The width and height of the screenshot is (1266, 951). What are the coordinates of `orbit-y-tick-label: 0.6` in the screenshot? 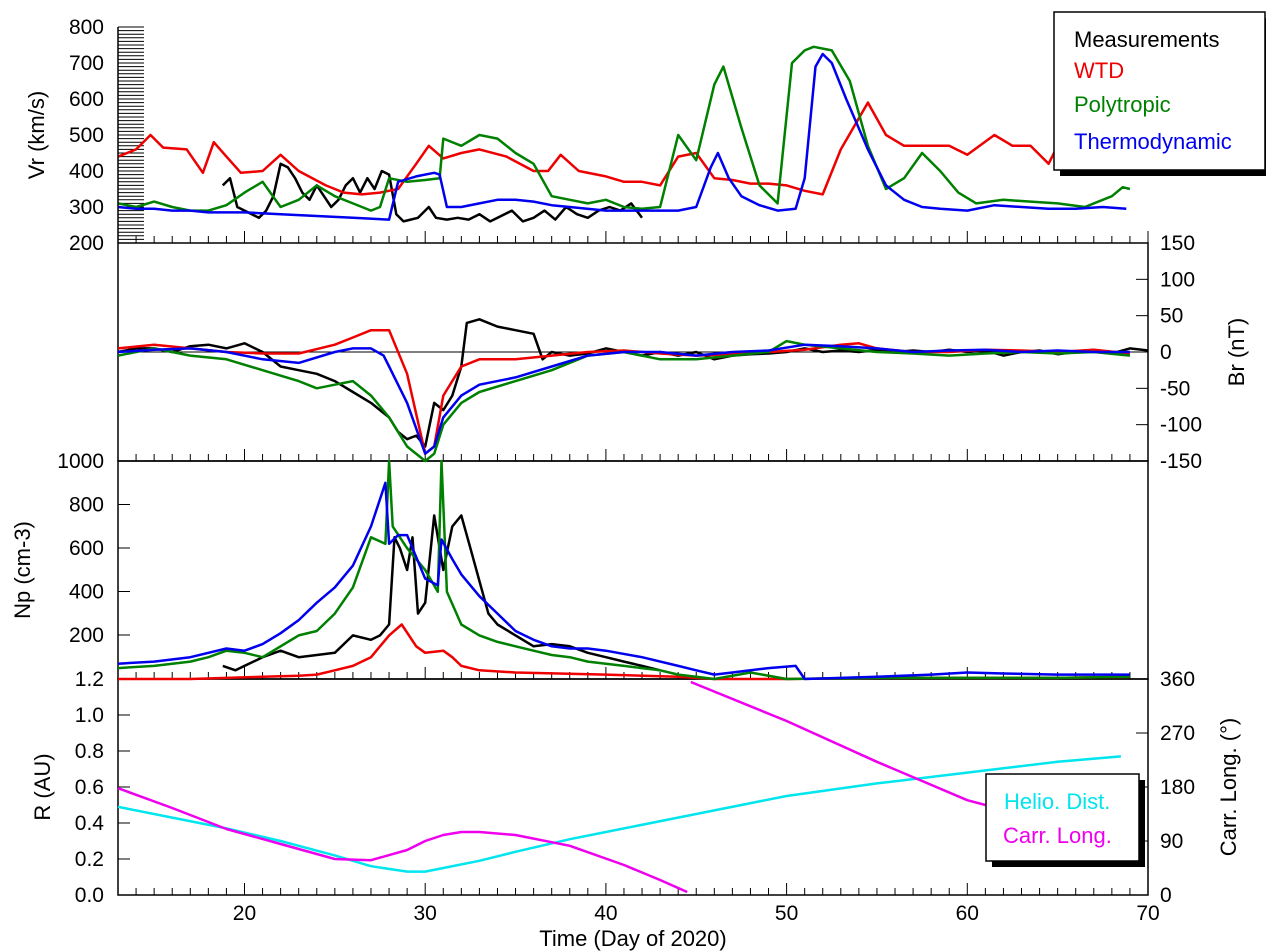 It's located at (89, 787).